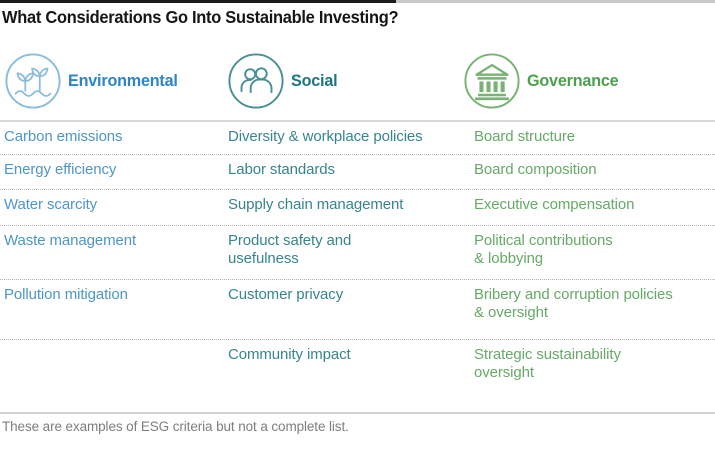  I want to click on esg-item: Board structure, so click(525, 136).